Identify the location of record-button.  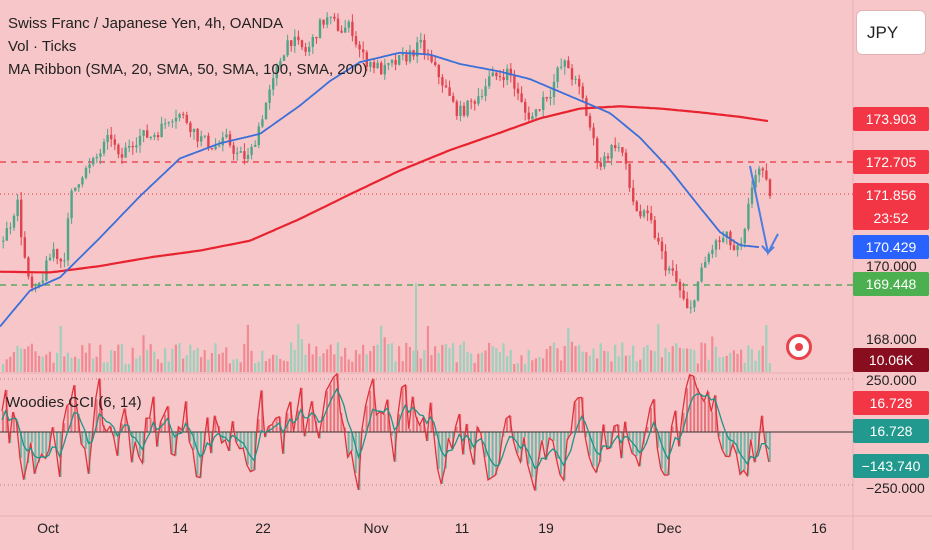
(799, 347).